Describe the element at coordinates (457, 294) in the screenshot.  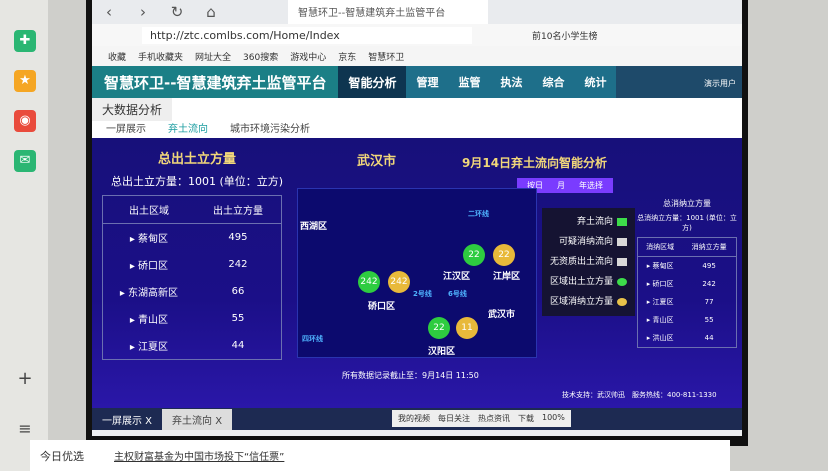
I see `road-label: 6号线` at that location.